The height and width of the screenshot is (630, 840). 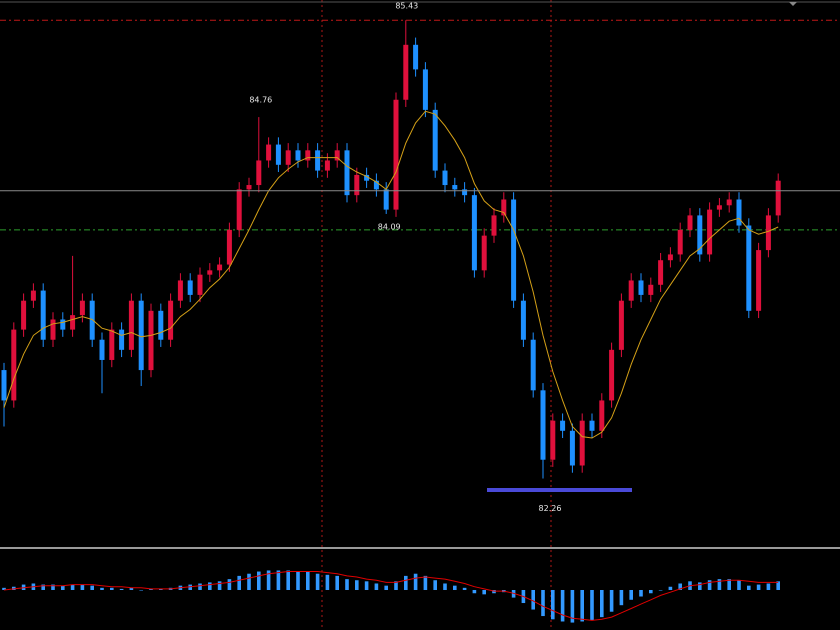 What do you see at coordinates (260, 100) in the screenshot?
I see `high-label: 84.76` at bounding box center [260, 100].